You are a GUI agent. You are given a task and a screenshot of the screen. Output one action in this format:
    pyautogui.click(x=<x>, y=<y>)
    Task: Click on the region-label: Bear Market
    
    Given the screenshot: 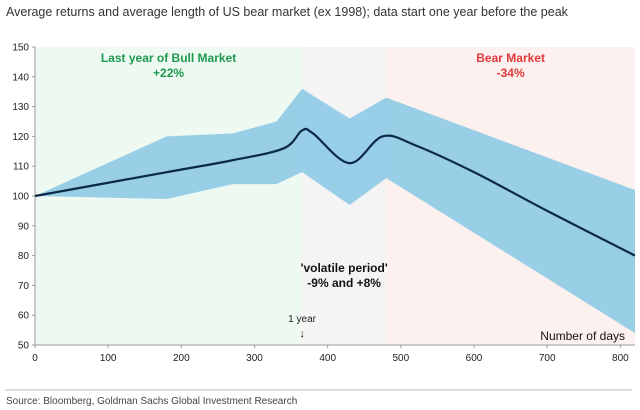 What is the action you would take?
    pyautogui.click(x=510, y=58)
    